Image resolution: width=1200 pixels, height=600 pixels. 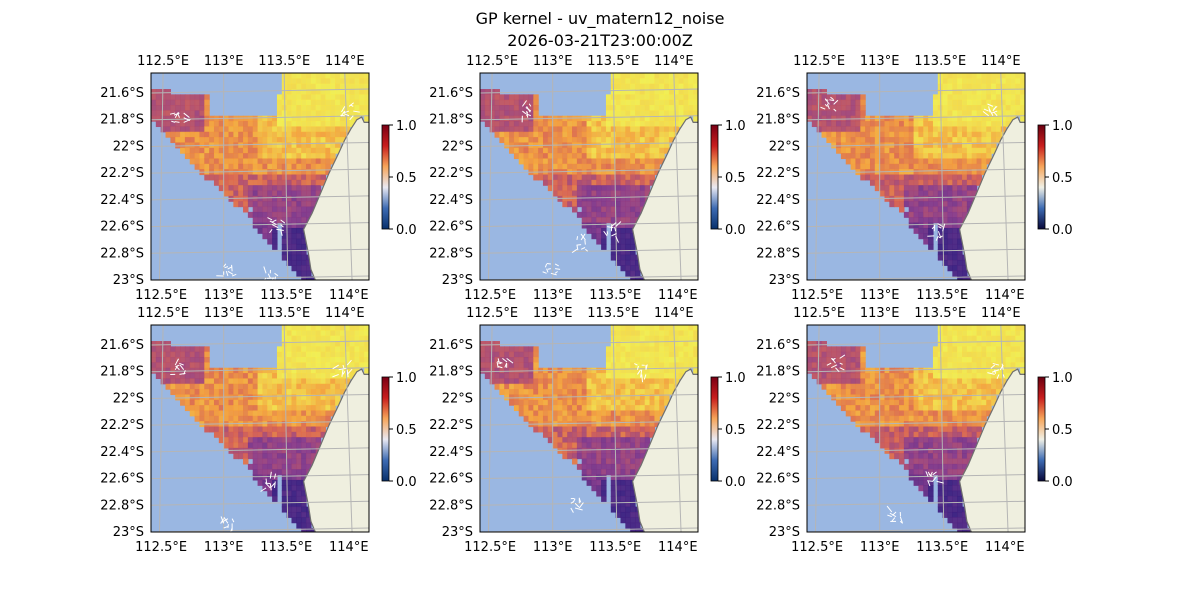 I want to click on figure-subtitle: 2026-03-21T23:00:00Z, so click(x=600, y=40).